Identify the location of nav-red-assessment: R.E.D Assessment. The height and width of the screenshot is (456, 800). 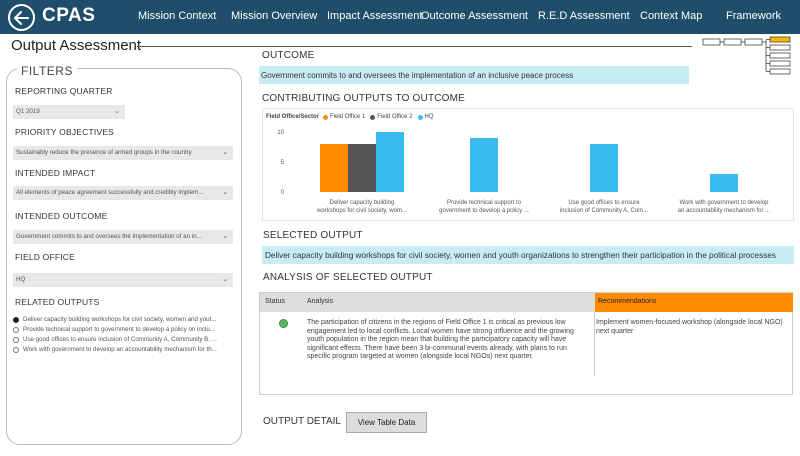
(584, 16).